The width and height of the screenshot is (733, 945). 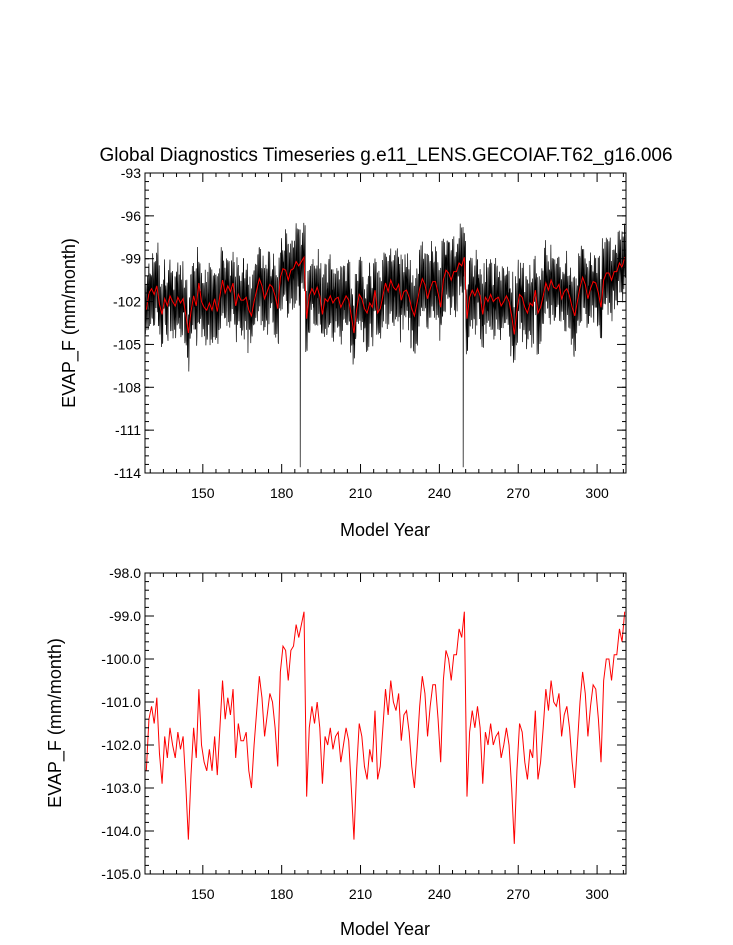 I want to click on y-tick-label: -114, so click(x=127, y=473).